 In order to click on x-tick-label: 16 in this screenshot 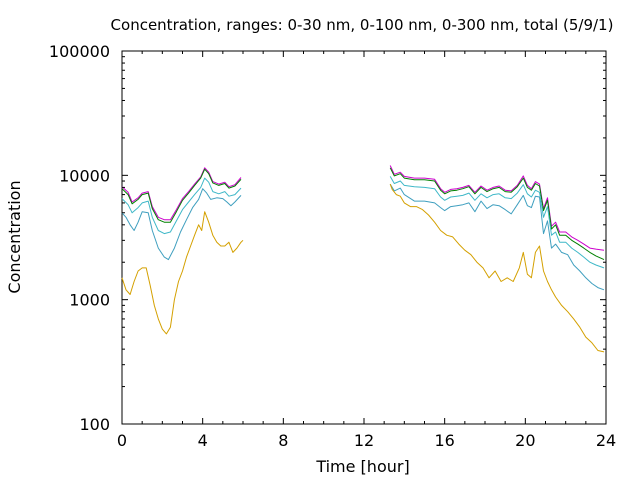, I will do `click(444, 440)`.